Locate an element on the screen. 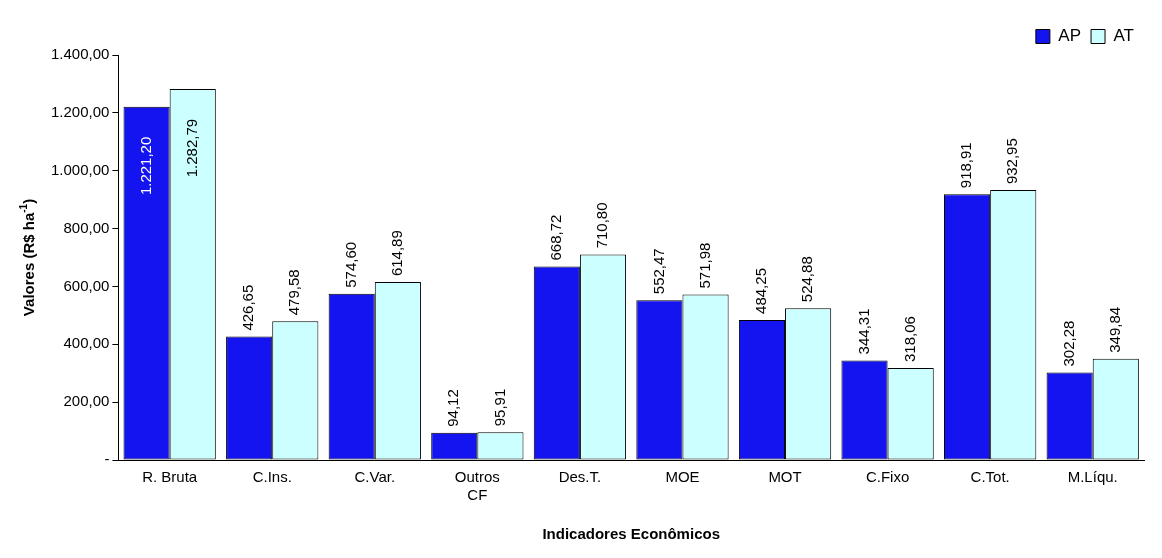 This screenshot has width=1162, height=558. data-label: 574,60 is located at coordinates (350, 264).